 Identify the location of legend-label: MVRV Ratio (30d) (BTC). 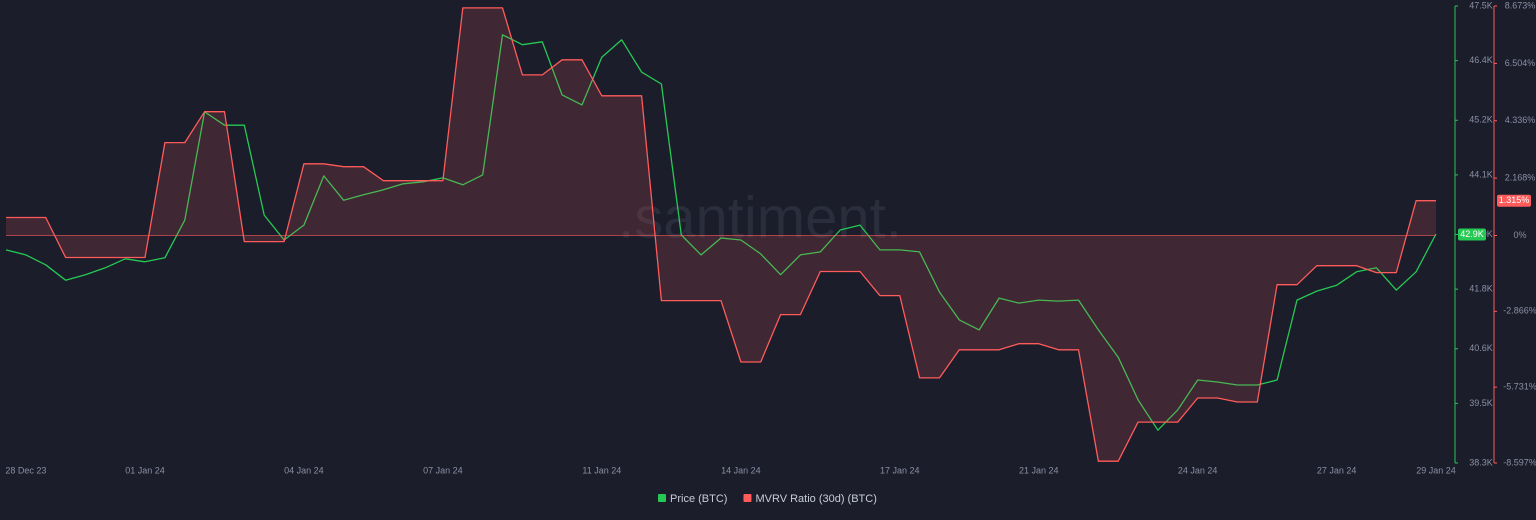
(815, 499).